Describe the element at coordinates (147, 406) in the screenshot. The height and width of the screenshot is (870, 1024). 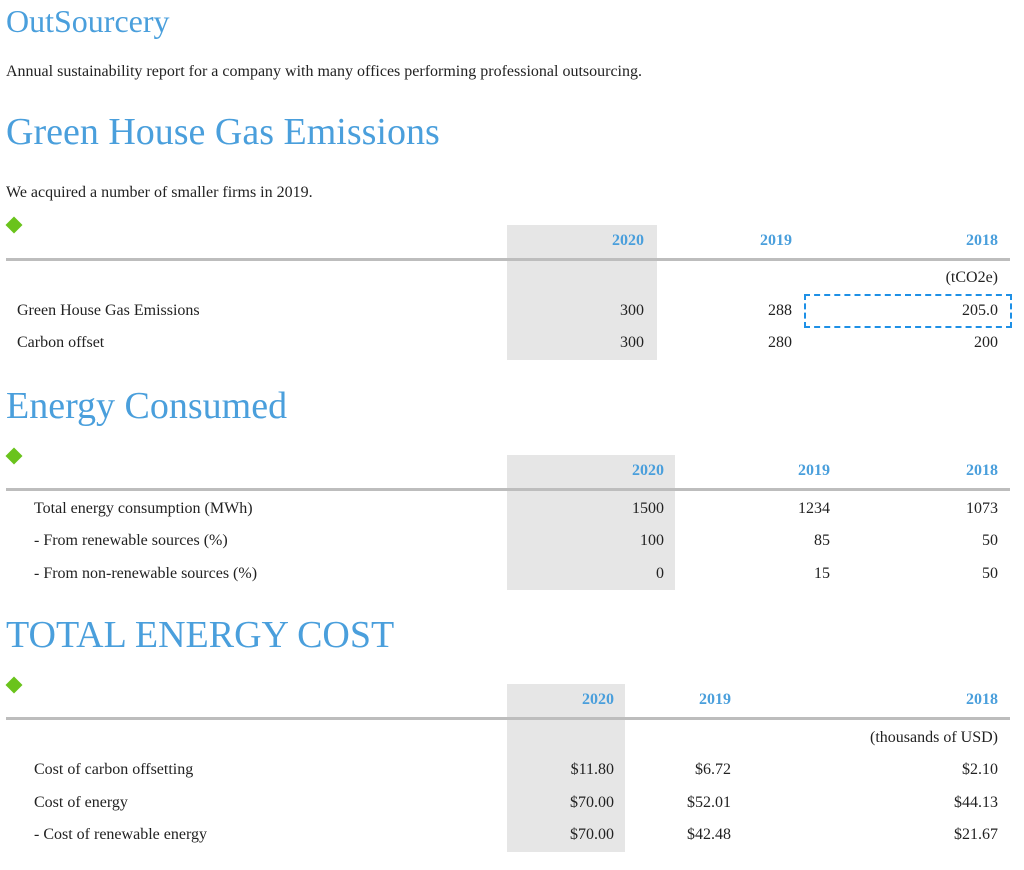
I see `energy-heading: Energy Consumed` at that location.